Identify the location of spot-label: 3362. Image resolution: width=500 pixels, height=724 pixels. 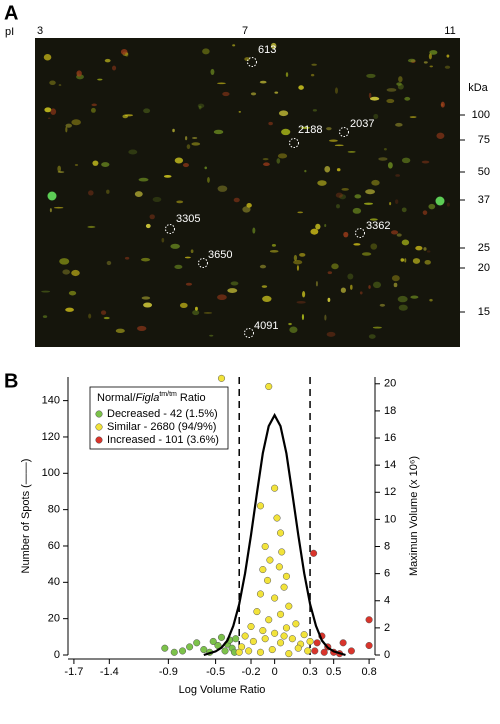
(378, 226).